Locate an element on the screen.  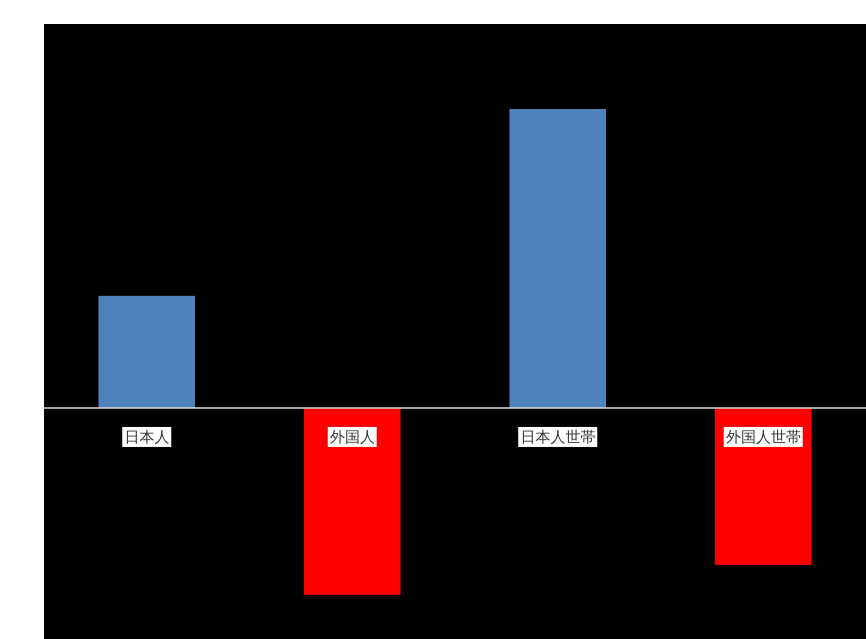
x-tick-label: 日本人 is located at coordinates (147, 437).